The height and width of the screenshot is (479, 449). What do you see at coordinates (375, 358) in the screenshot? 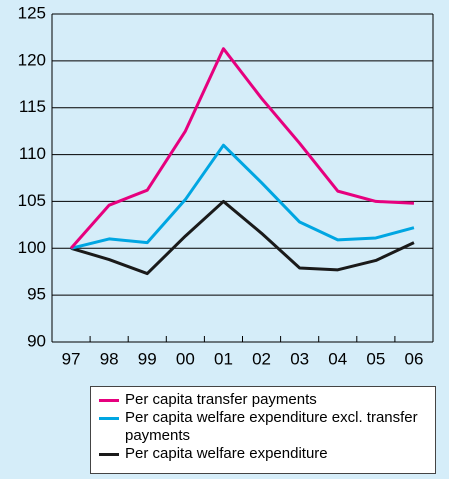
I see `x-tick-label: 05` at bounding box center [375, 358].